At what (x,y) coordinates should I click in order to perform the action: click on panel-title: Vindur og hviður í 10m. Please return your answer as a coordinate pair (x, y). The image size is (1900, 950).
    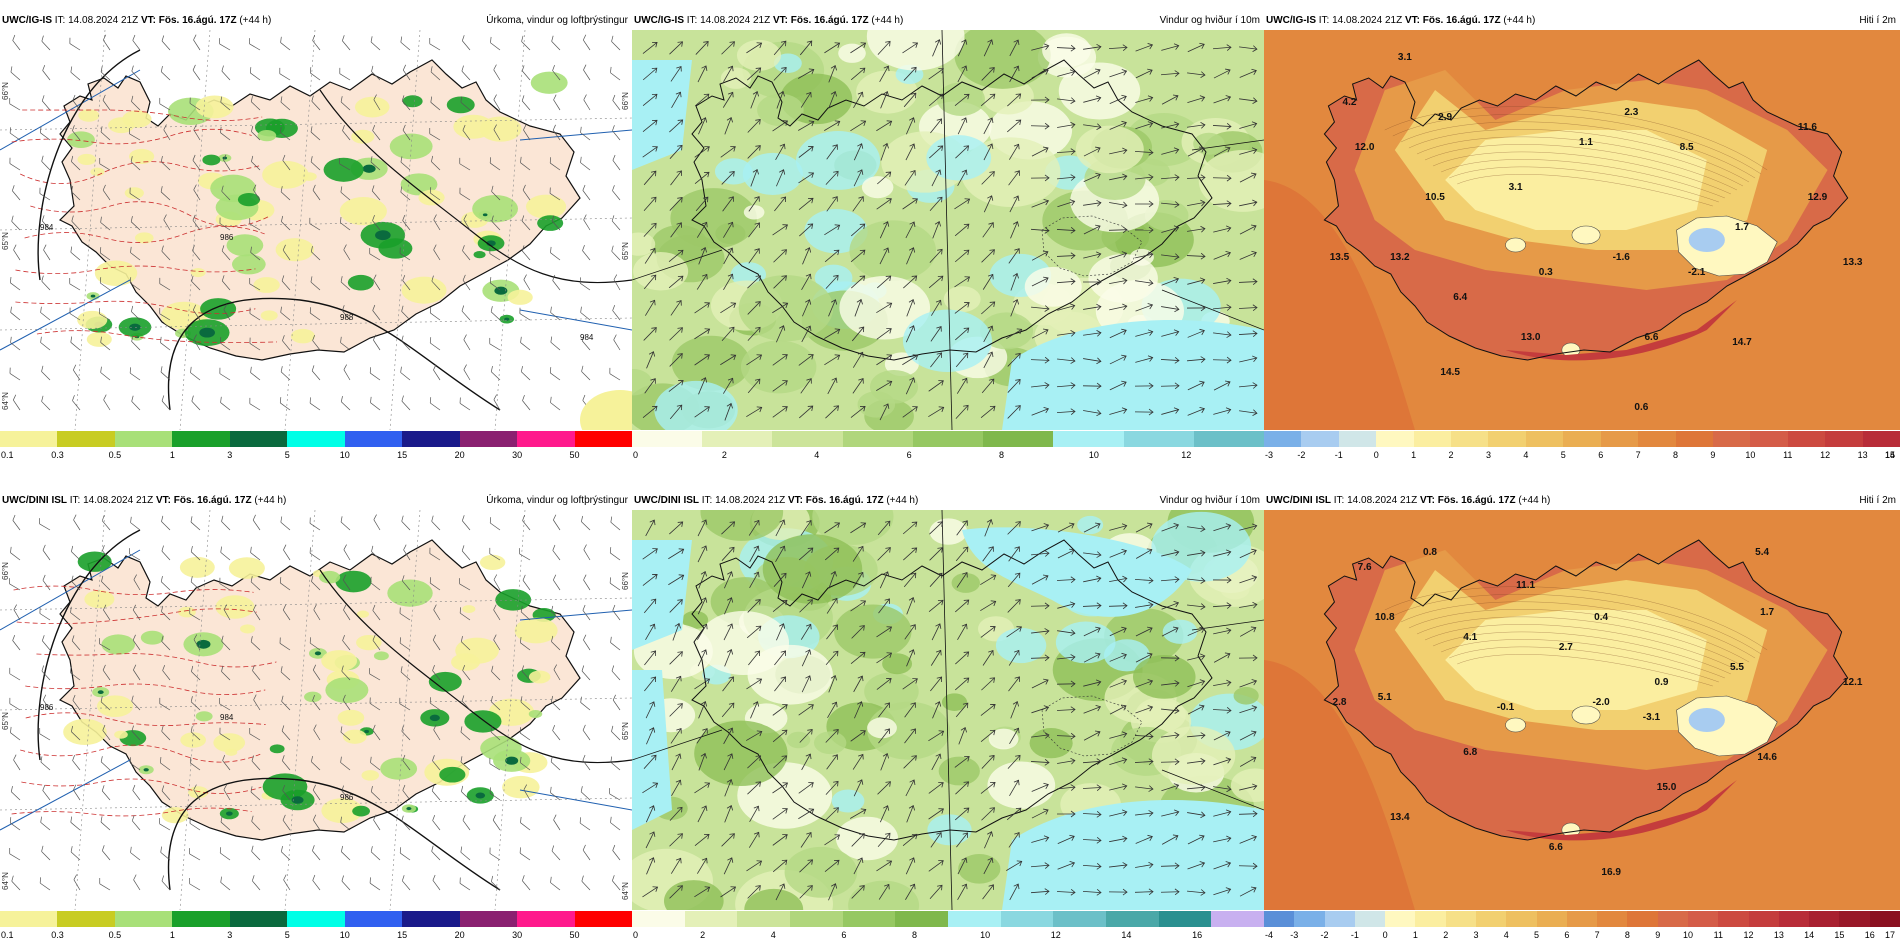
    Looking at the image, I should click on (1209, 500).